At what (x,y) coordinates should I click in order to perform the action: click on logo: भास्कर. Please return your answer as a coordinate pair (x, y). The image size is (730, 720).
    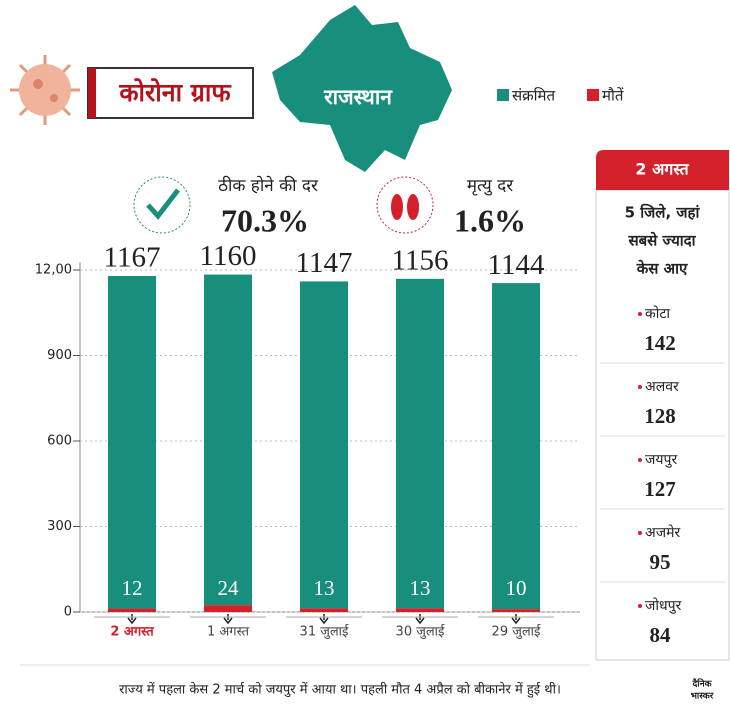
    Looking at the image, I should click on (702, 697).